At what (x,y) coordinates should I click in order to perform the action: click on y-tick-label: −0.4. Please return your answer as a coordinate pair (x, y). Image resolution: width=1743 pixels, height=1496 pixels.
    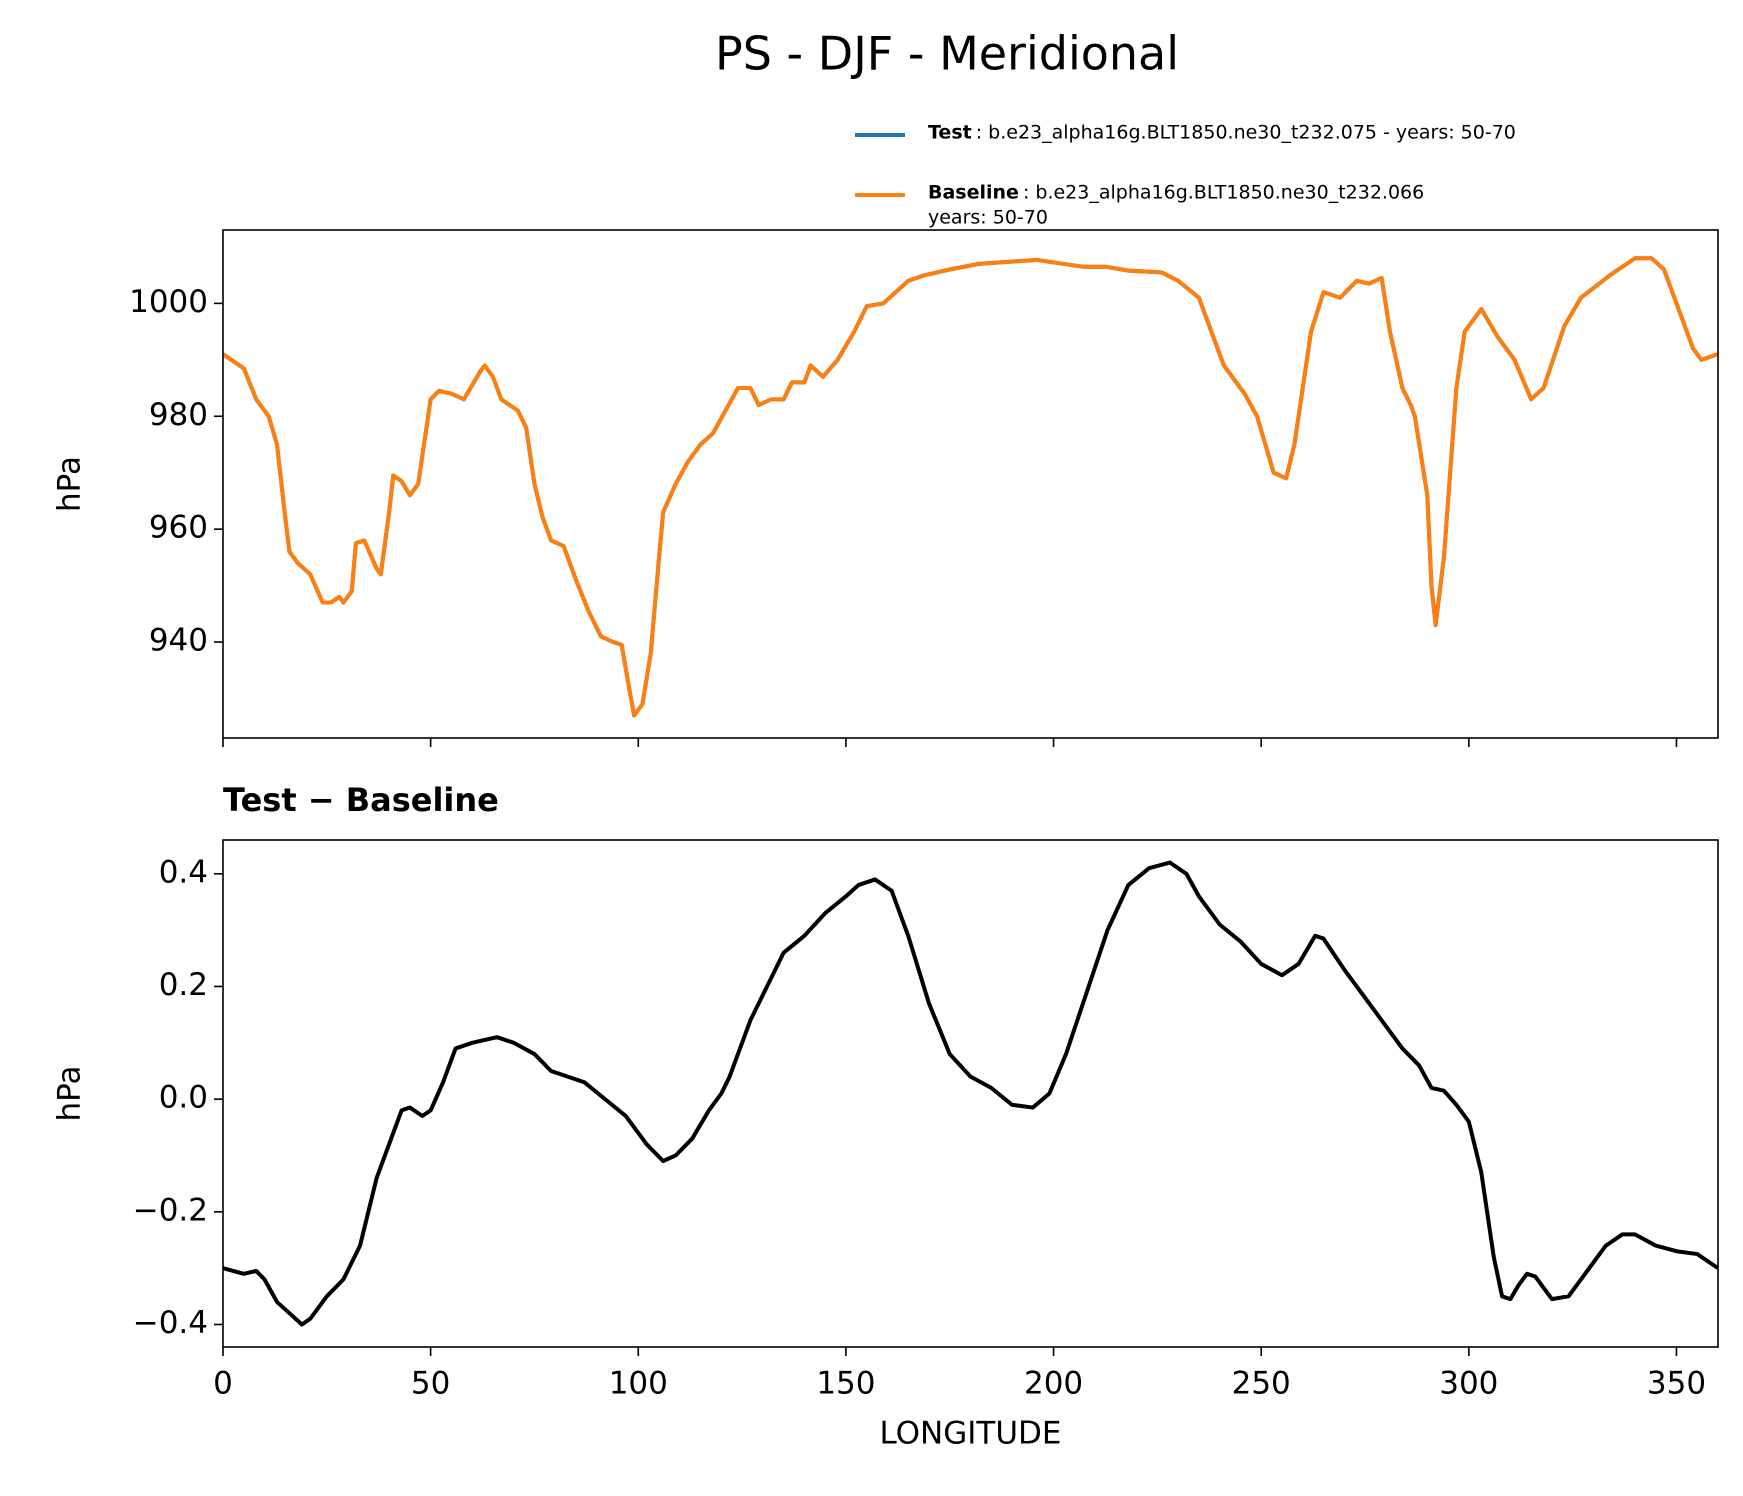
    Looking at the image, I should click on (170, 1323).